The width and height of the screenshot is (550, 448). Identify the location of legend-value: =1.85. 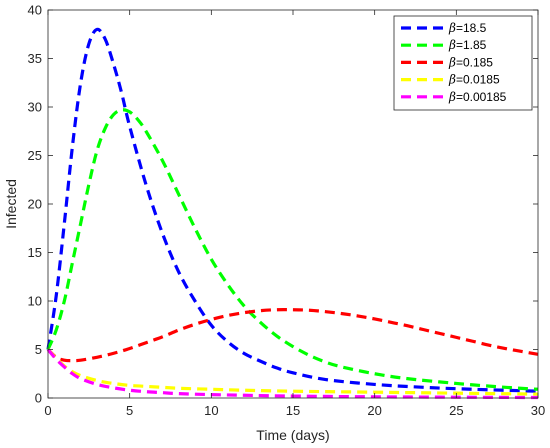
(471, 45).